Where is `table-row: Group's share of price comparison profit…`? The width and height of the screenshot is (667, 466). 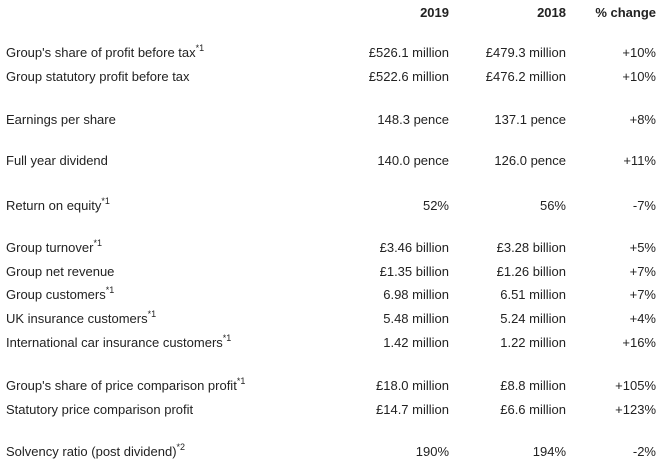
table-row: Group's share of price comparison profit… is located at coordinates (333, 385).